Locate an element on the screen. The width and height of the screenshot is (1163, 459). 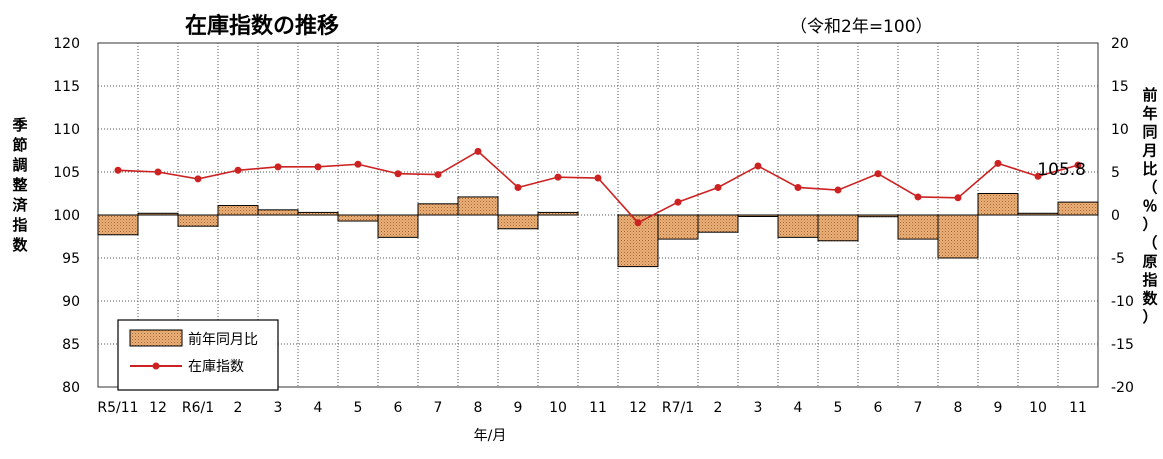
y-tick-right: 5 is located at coordinates (1115, 173).